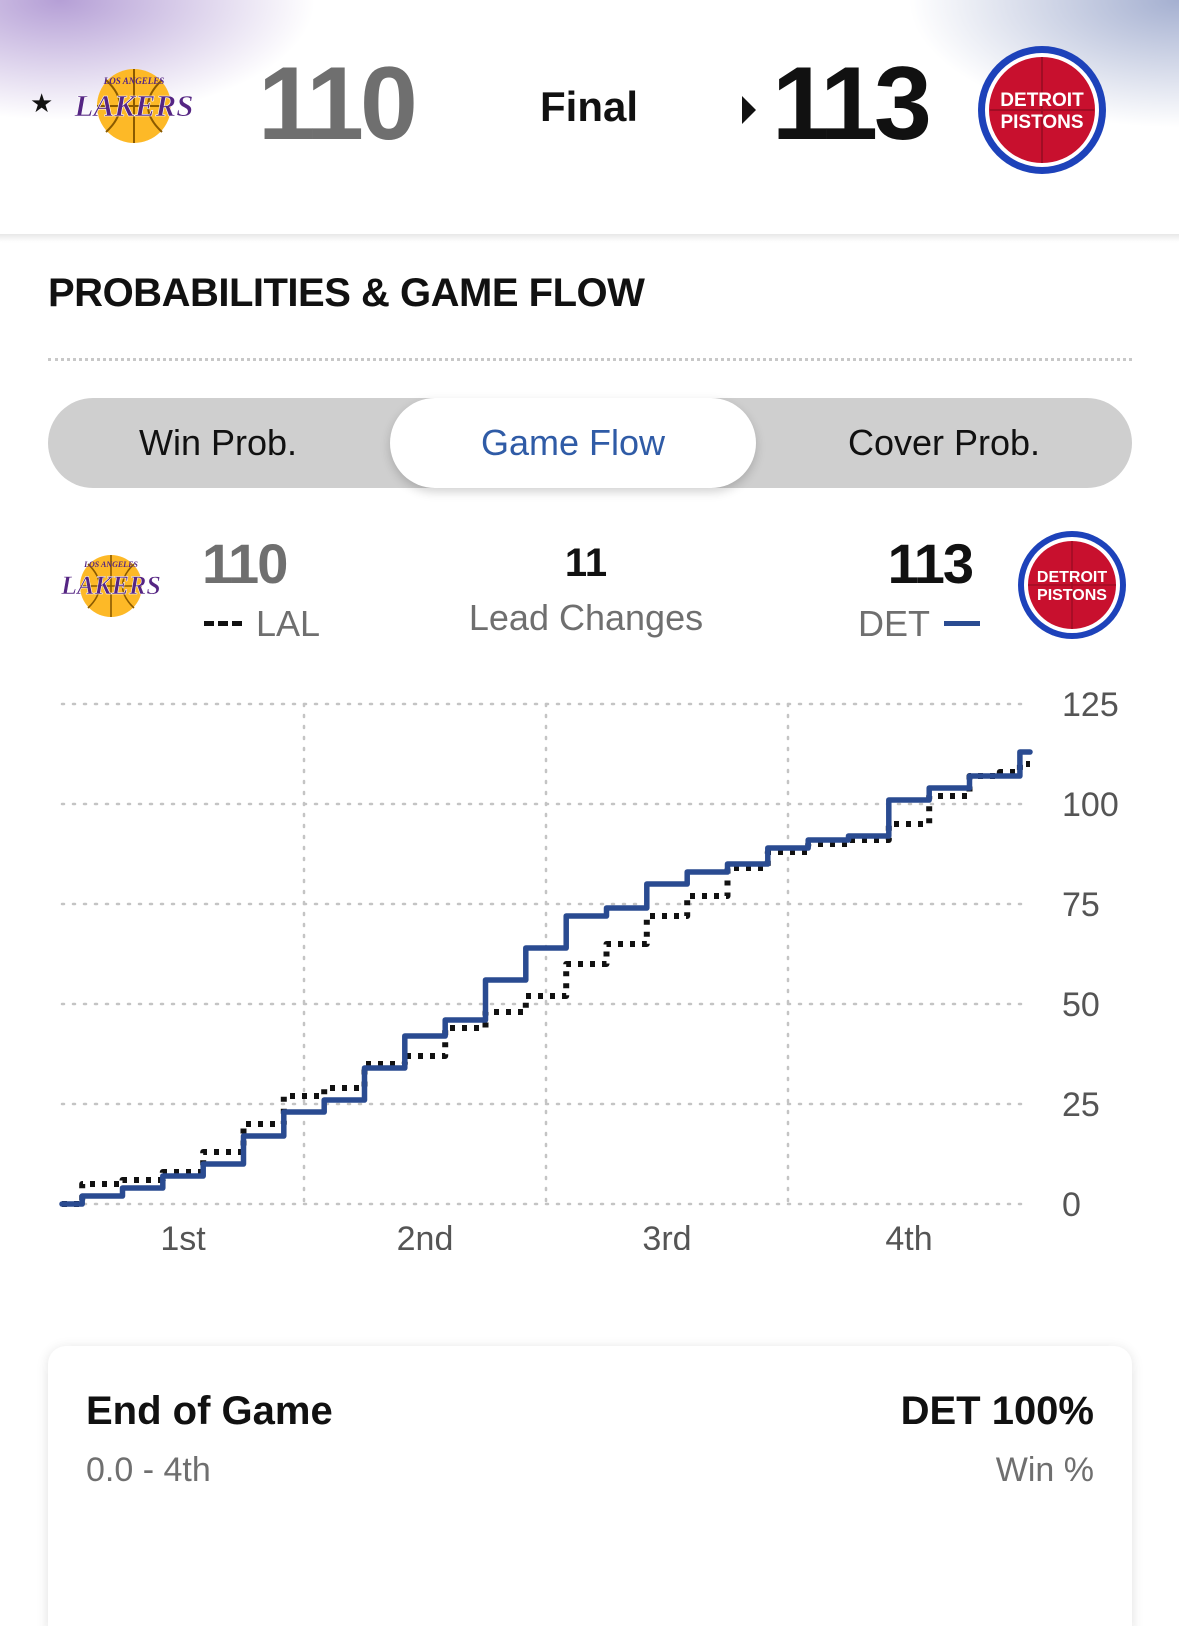  I want to click on y-tick-label: 25, so click(1081, 1105).